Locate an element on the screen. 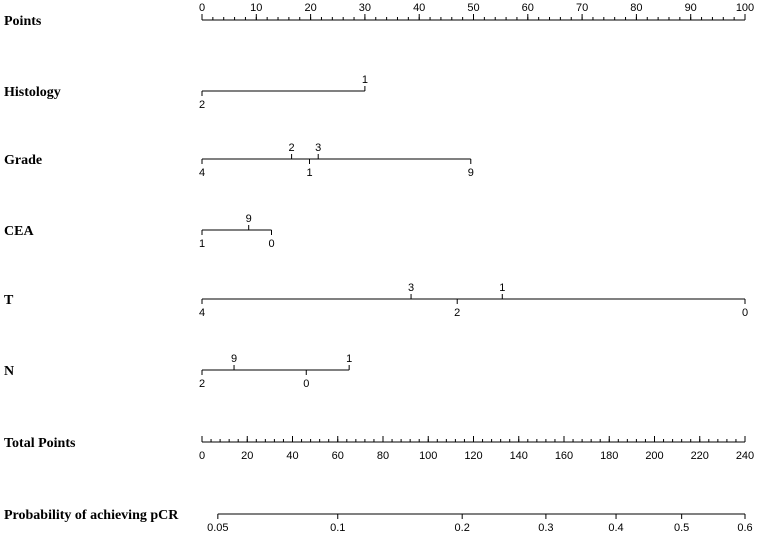 The image size is (765, 534). grade-row-label: Grade is located at coordinates (23, 160).